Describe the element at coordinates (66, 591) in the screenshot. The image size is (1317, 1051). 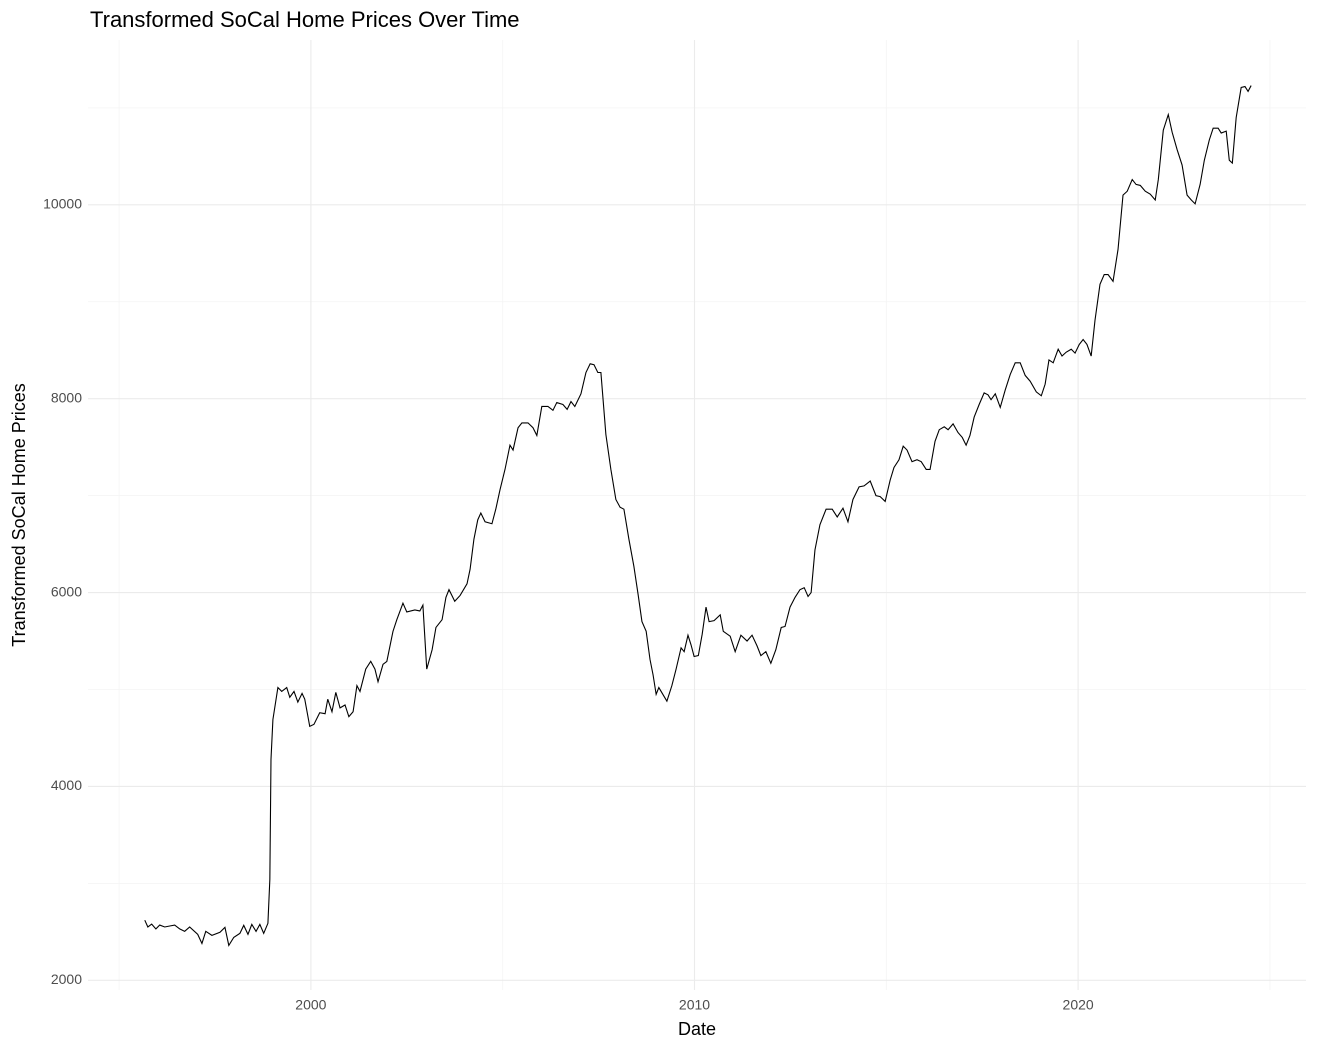
I see `y-tick-label: 6000` at that location.